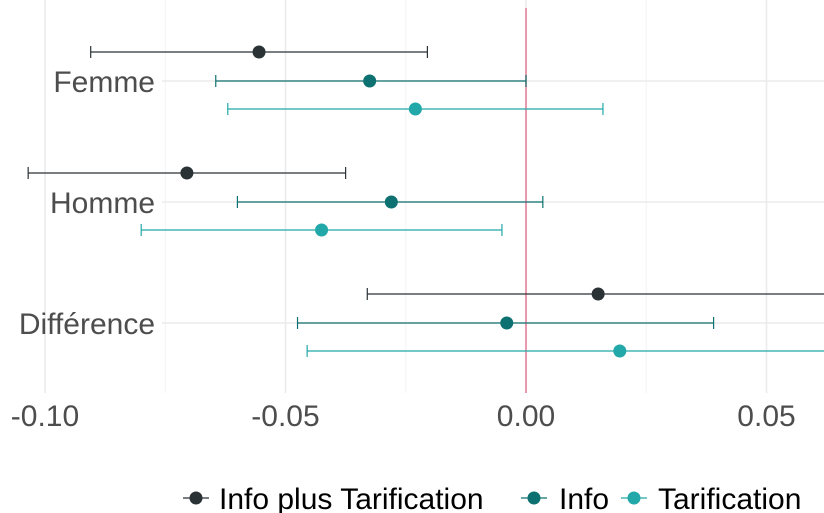 This screenshot has height=513, width=824. Describe the element at coordinates (729, 498) in the screenshot. I see `legend-label: Tarification` at that location.